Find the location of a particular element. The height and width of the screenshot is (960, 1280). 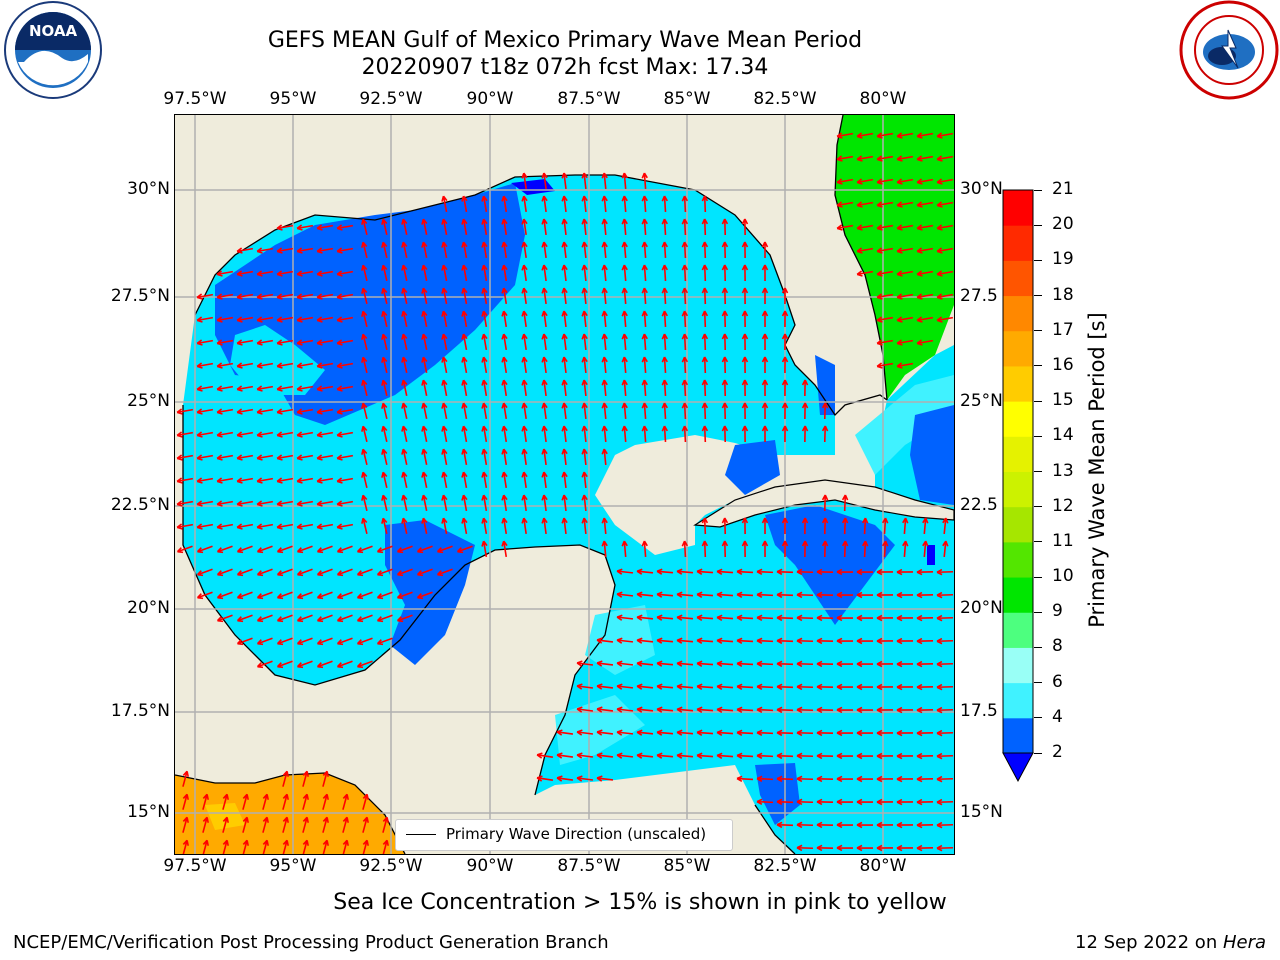

lon-label-top: 85°W is located at coordinates (687, 99).